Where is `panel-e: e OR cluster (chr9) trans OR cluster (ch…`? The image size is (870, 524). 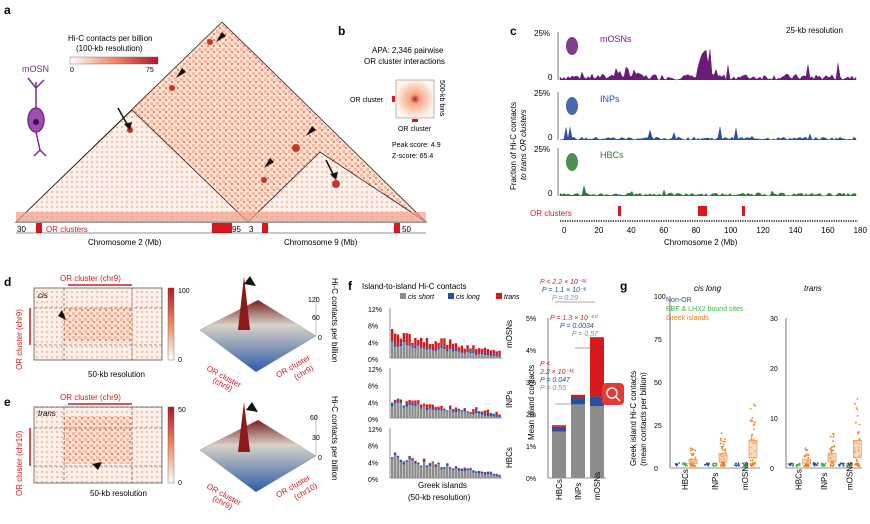 panel-e: e OR cluster (chr9) trans OR cluster (ch… is located at coordinates (171, 452).